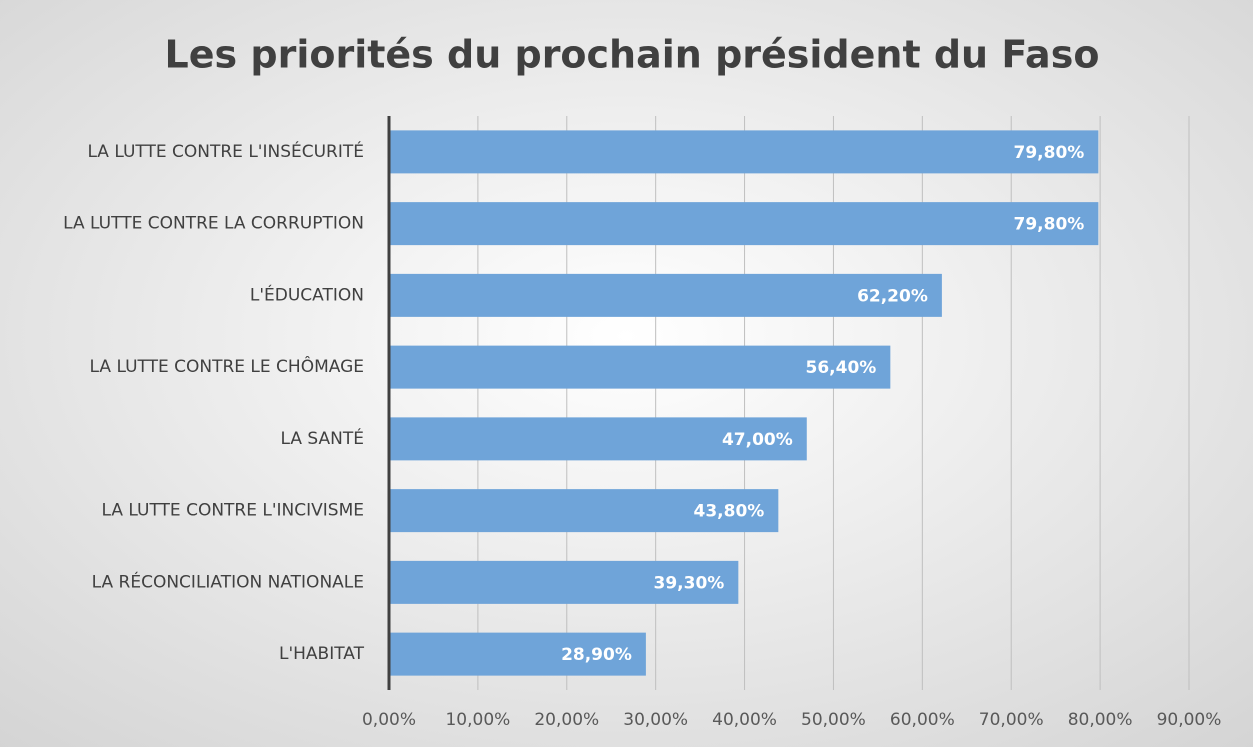  Describe the element at coordinates (833, 720) in the screenshot. I see `x-tick-label: 50,00%` at that location.